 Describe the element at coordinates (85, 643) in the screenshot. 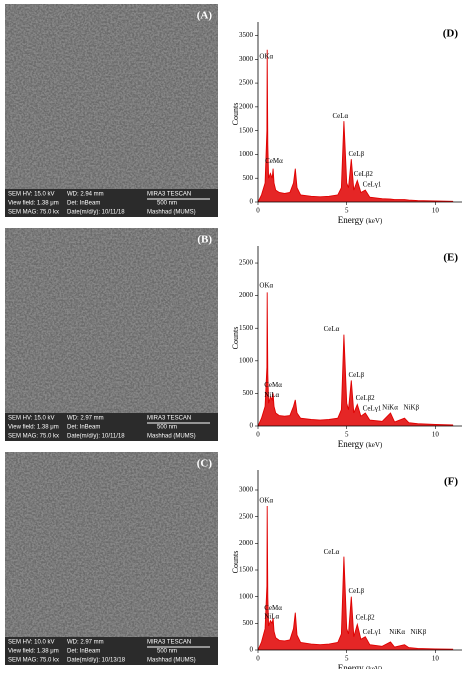

I see `info-text: WD: 2.97 mm` at that location.